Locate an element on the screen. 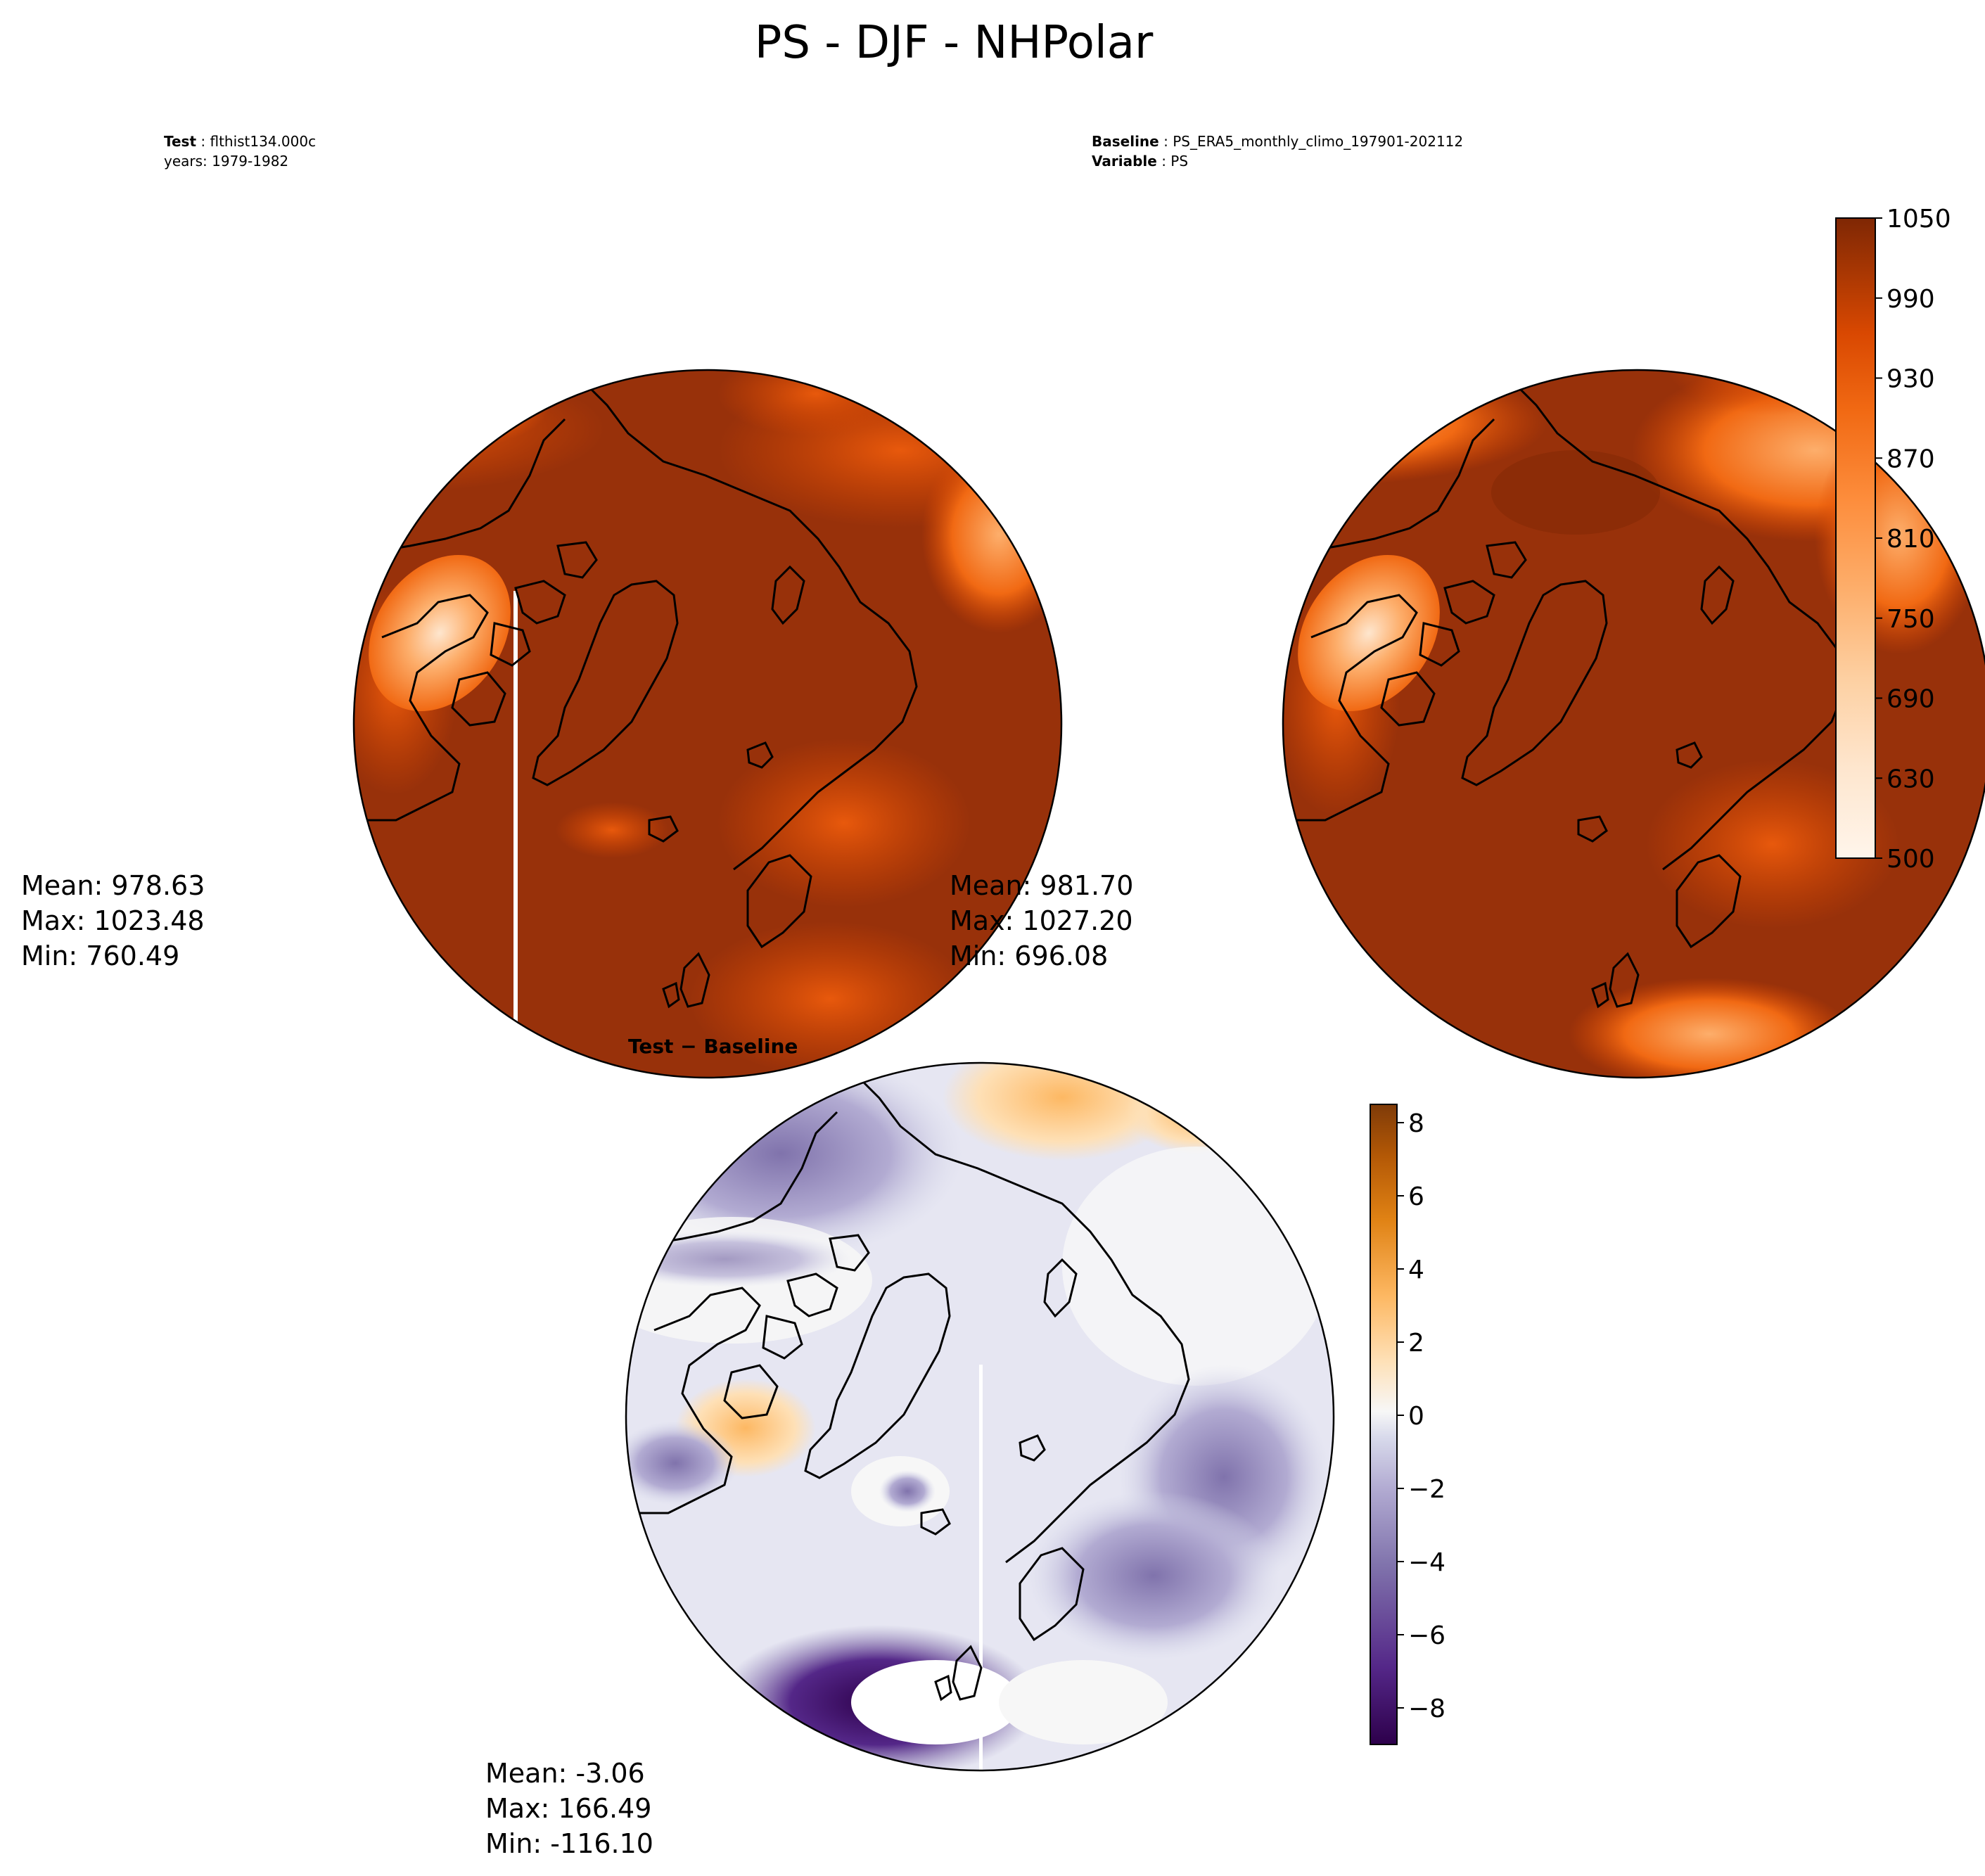 The height and width of the screenshot is (1876, 1985). test-header-line1: Test : flthist134.000c is located at coordinates (240, 141).